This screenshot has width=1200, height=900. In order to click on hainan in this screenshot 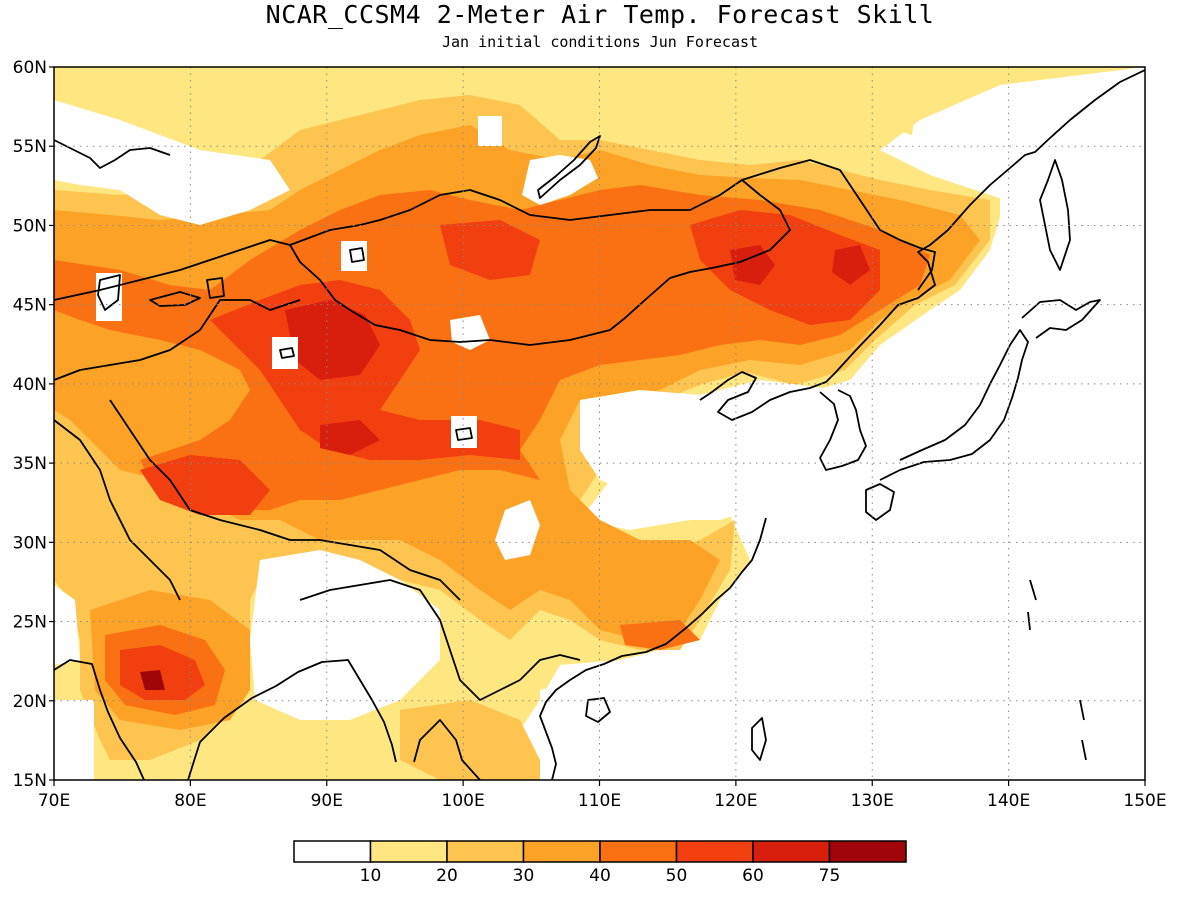, I will do `click(598, 710)`.